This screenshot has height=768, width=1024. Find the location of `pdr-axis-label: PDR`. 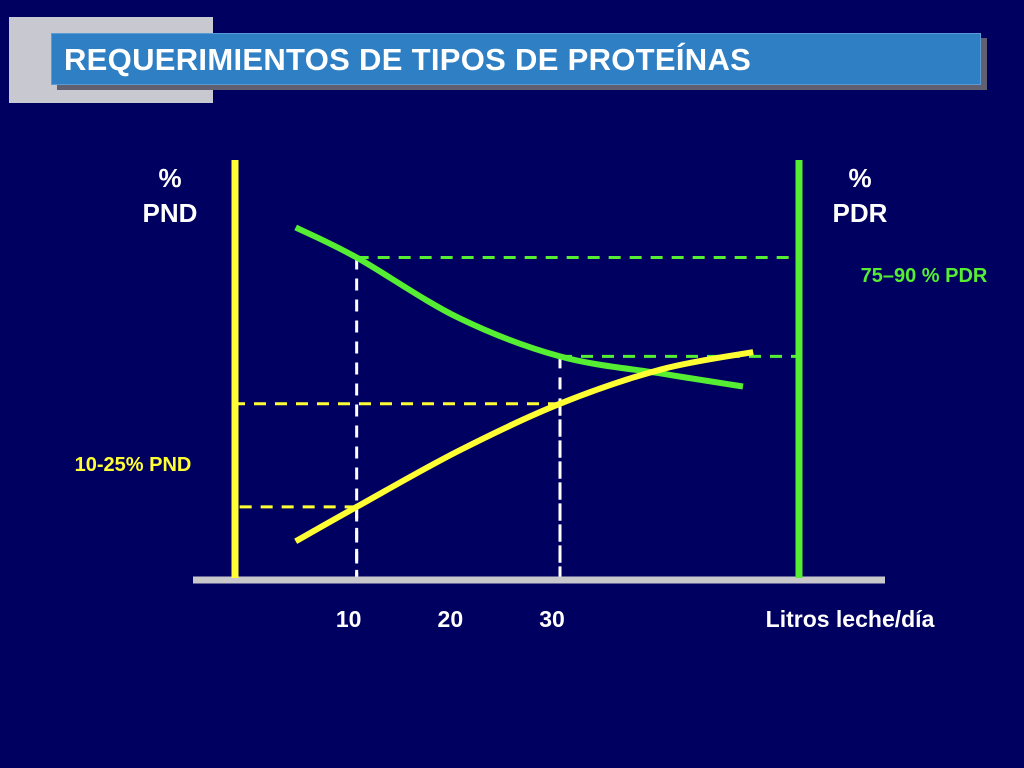

pdr-axis-label: PDR is located at coordinates (860, 213).